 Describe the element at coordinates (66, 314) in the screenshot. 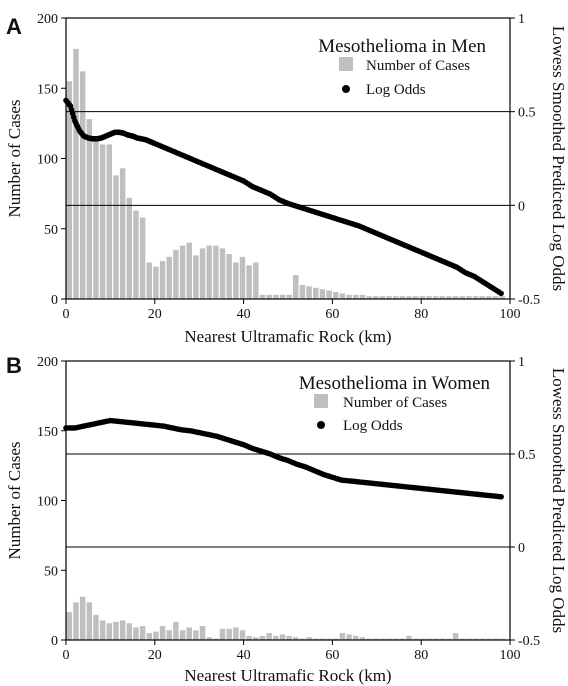

I see `x-tick-label: 0` at that location.